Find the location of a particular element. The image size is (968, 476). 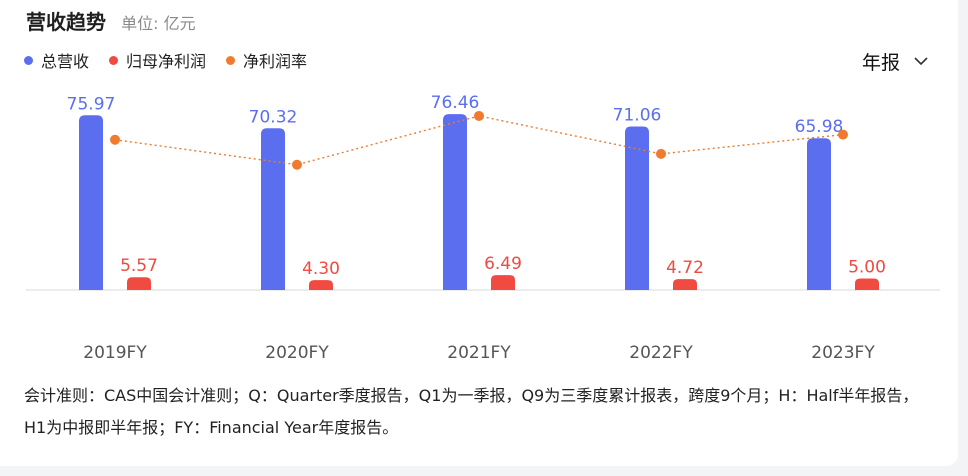

period-selector-label: 年报 is located at coordinates (880, 63).